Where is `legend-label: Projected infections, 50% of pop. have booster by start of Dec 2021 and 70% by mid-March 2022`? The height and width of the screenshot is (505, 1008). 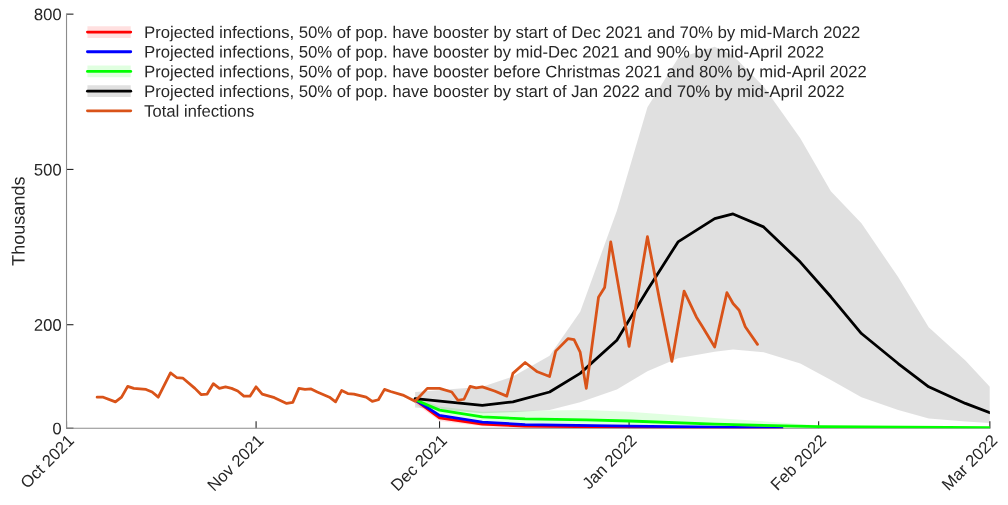
legend-label: Projected infections, 50% of pop. have booster by start of Dec 2021 and 70% by mid-March 2022 is located at coordinates (502, 33).